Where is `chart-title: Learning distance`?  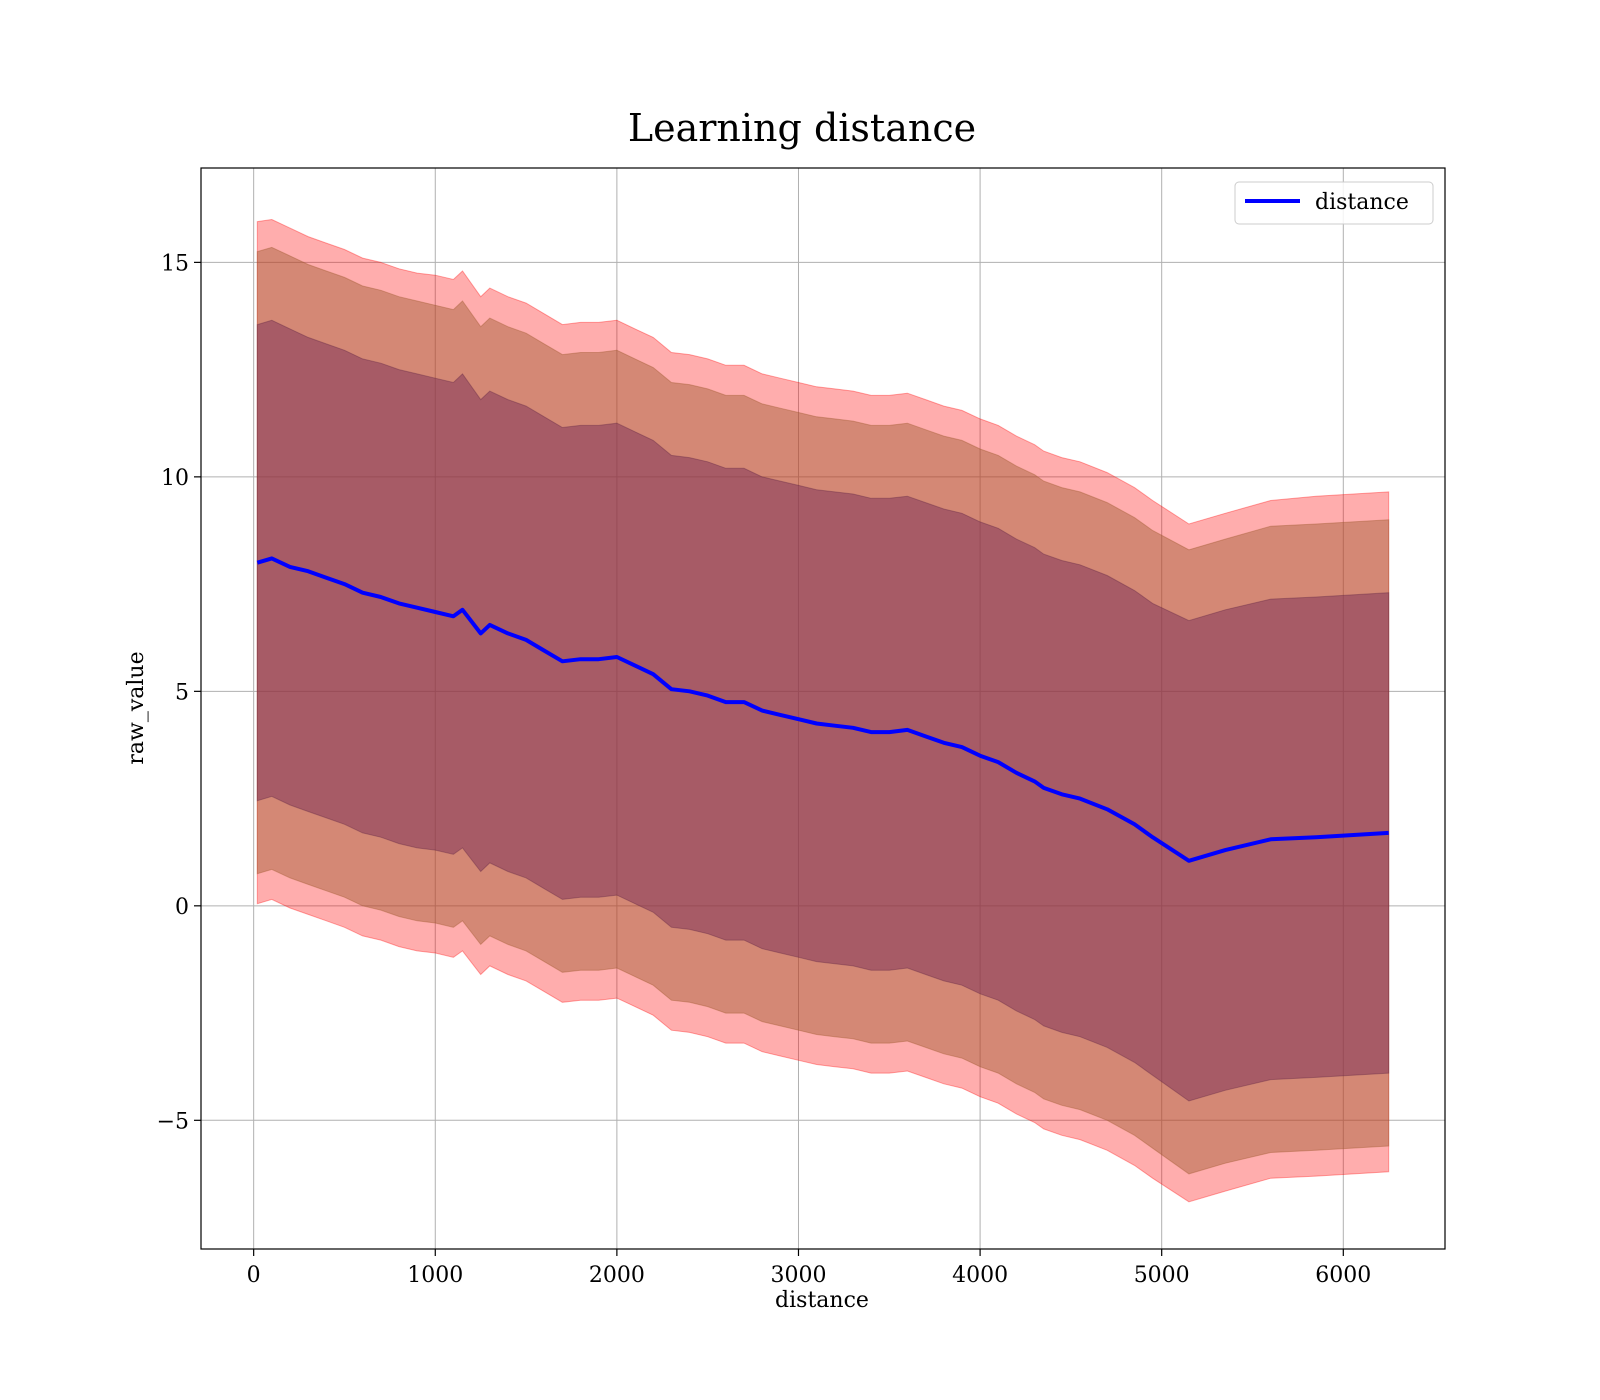 chart-title: Learning distance is located at coordinates (802, 128).